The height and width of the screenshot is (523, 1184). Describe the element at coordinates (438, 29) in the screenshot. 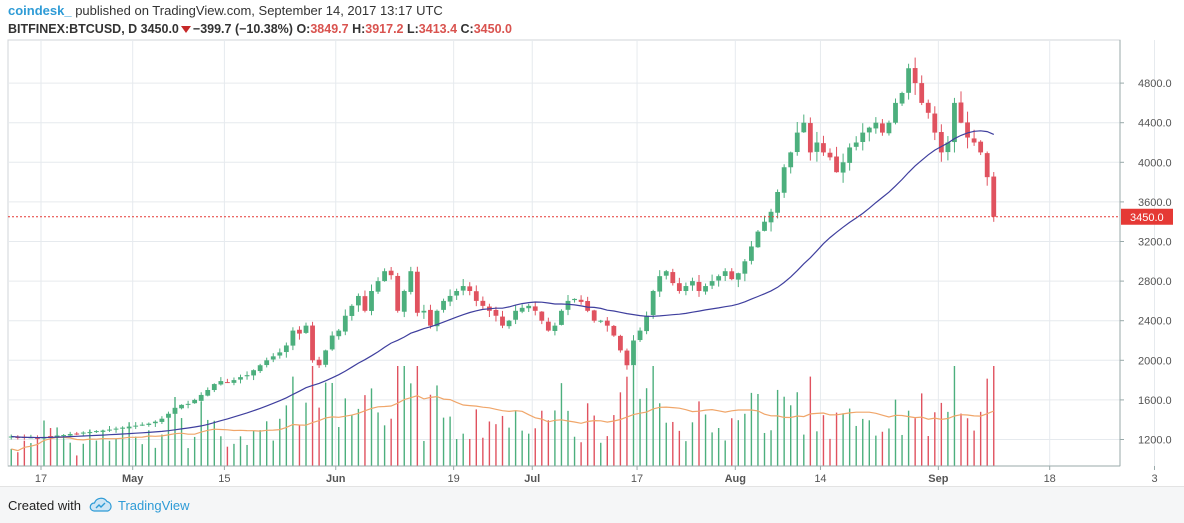

I see `low-value: 3413.4` at that location.